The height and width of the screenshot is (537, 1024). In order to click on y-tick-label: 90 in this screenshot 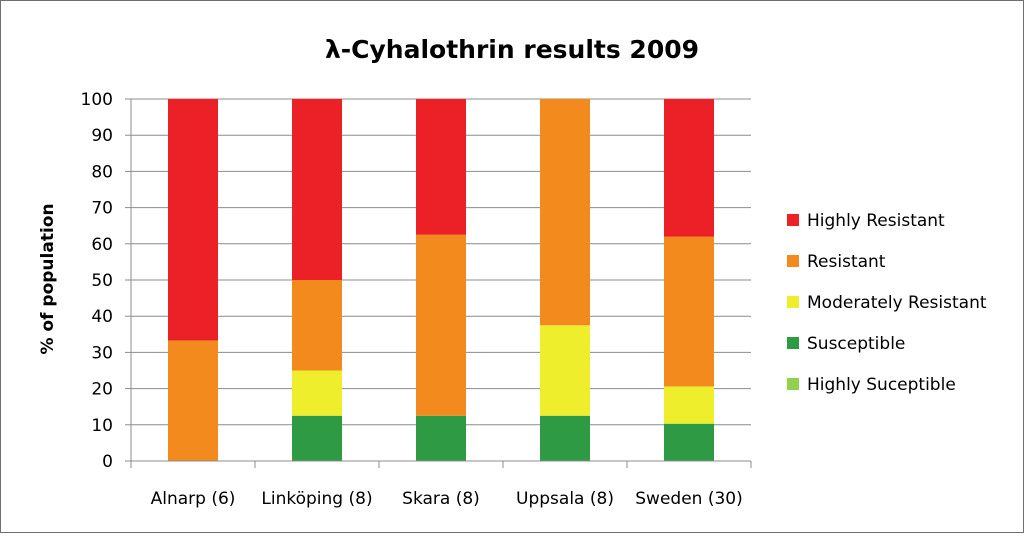, I will do `click(102, 136)`.